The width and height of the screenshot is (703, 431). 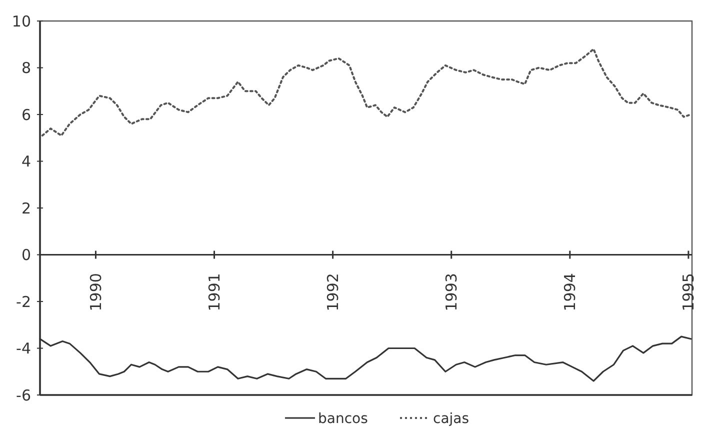 I want to click on x-tick-label: 1992, so click(x=333, y=292).